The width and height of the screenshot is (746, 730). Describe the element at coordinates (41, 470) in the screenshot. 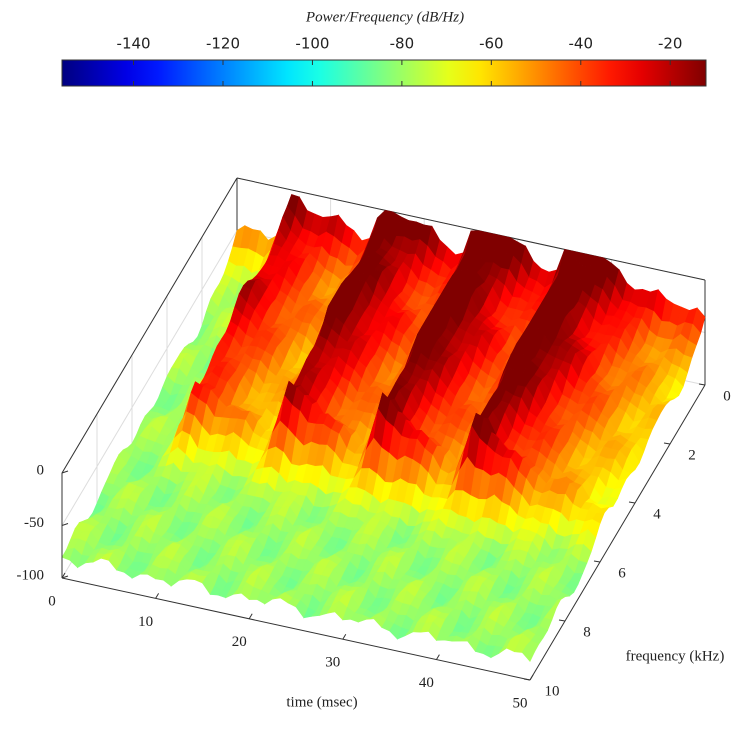

I see `z-tick-label: 0` at that location.